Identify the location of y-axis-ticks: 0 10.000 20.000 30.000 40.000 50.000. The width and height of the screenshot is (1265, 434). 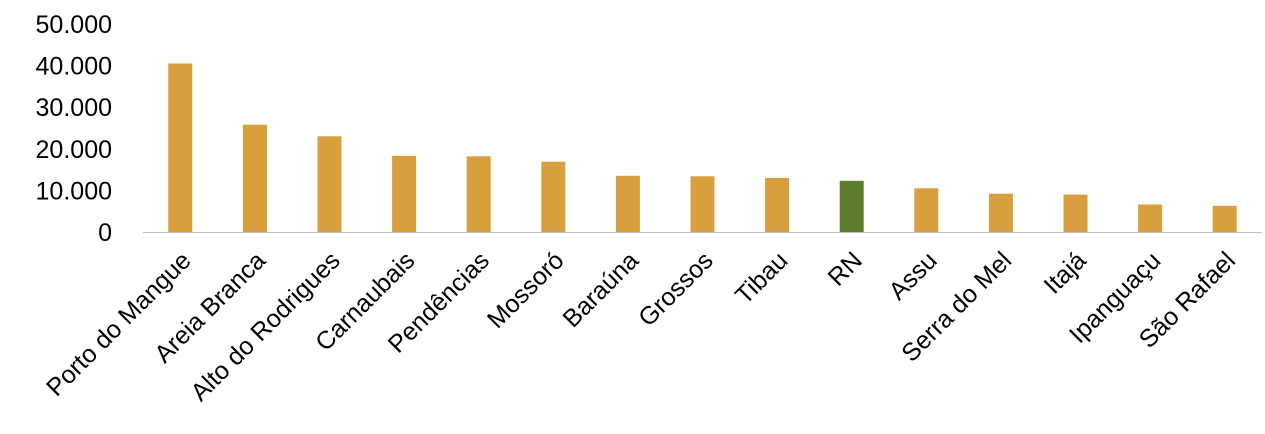
(74, 129).